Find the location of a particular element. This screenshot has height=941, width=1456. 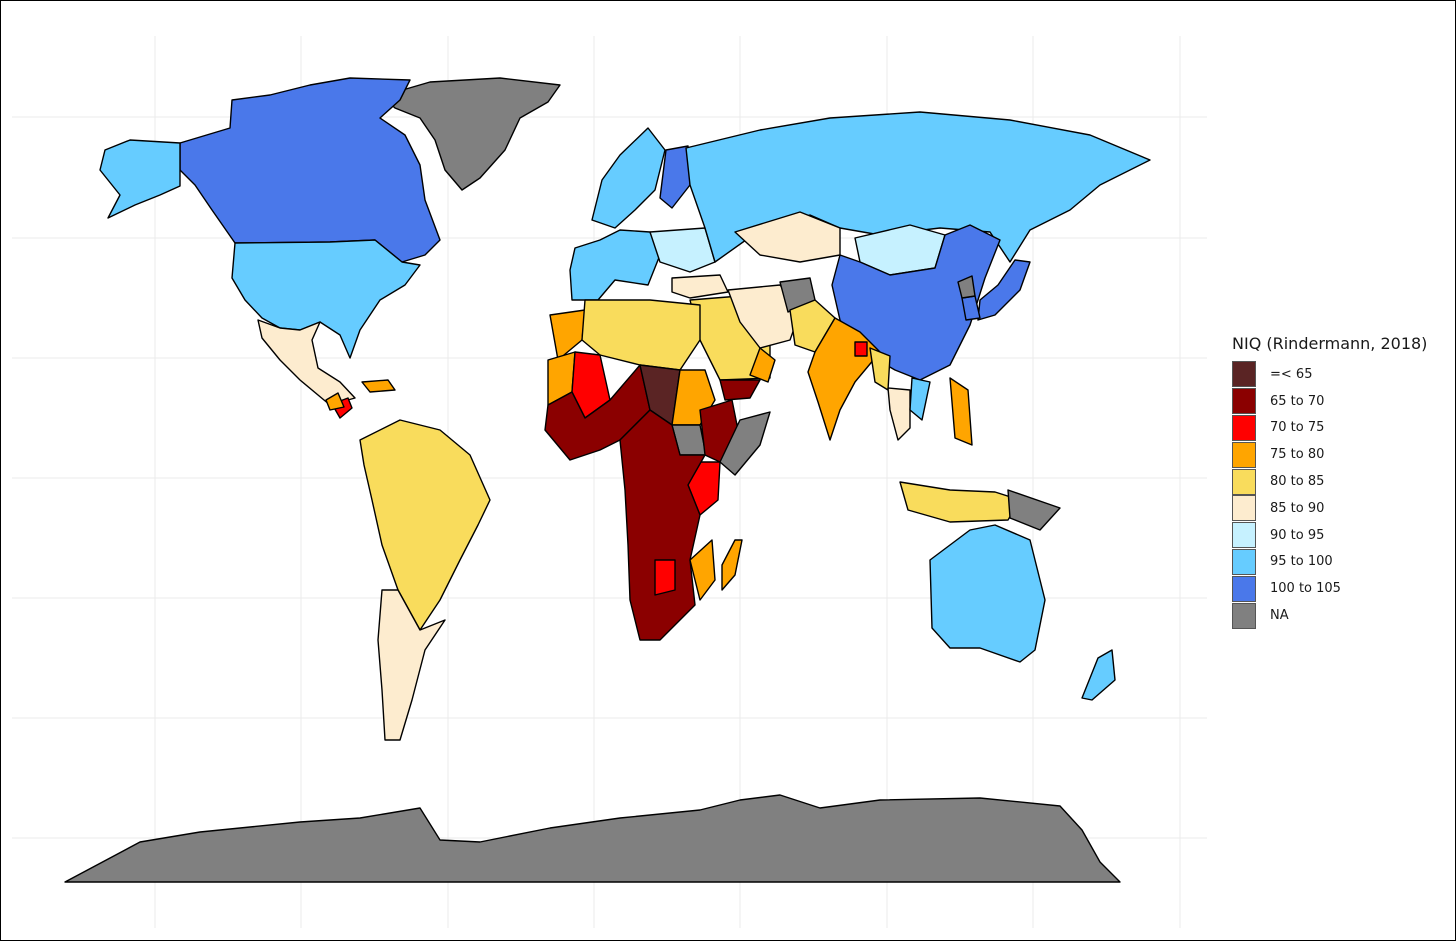

region-mexico is located at coordinates (306, 362).